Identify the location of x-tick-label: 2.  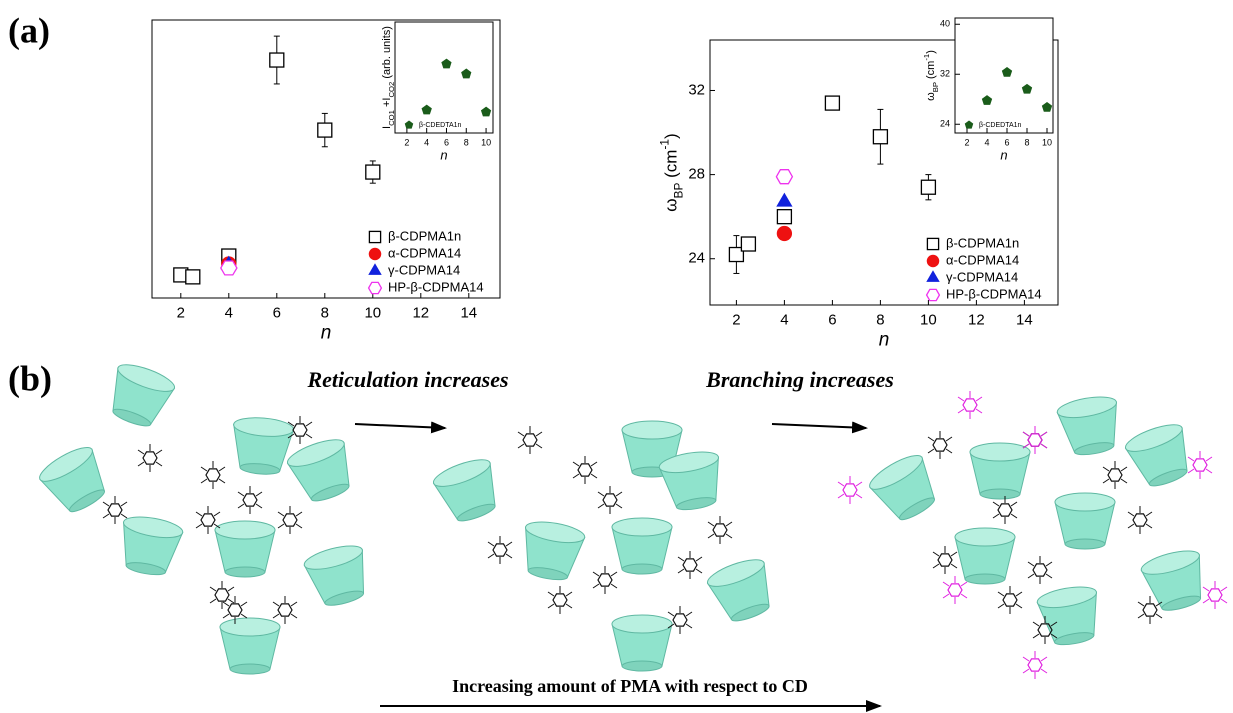
(736, 319).